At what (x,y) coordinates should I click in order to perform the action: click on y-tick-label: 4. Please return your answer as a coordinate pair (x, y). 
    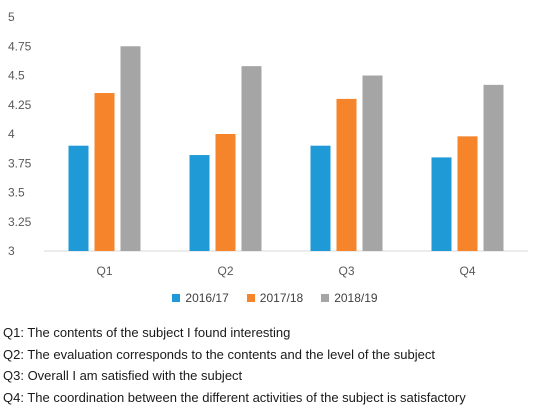
    Looking at the image, I should click on (11, 134).